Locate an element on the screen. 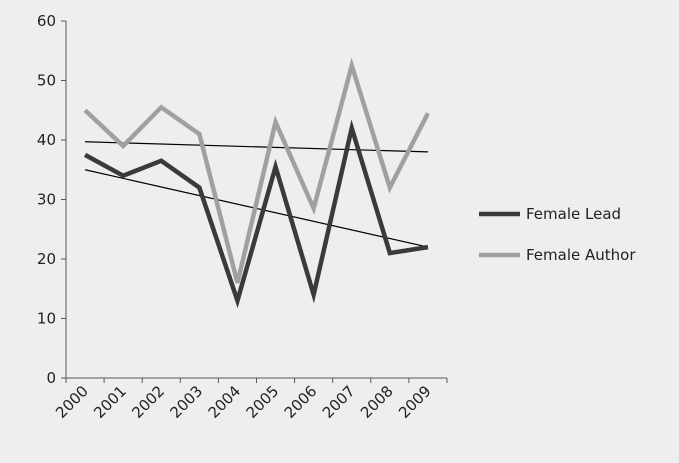 The image size is (679, 463). x-tick-label: 2004 is located at coordinates (225, 402).